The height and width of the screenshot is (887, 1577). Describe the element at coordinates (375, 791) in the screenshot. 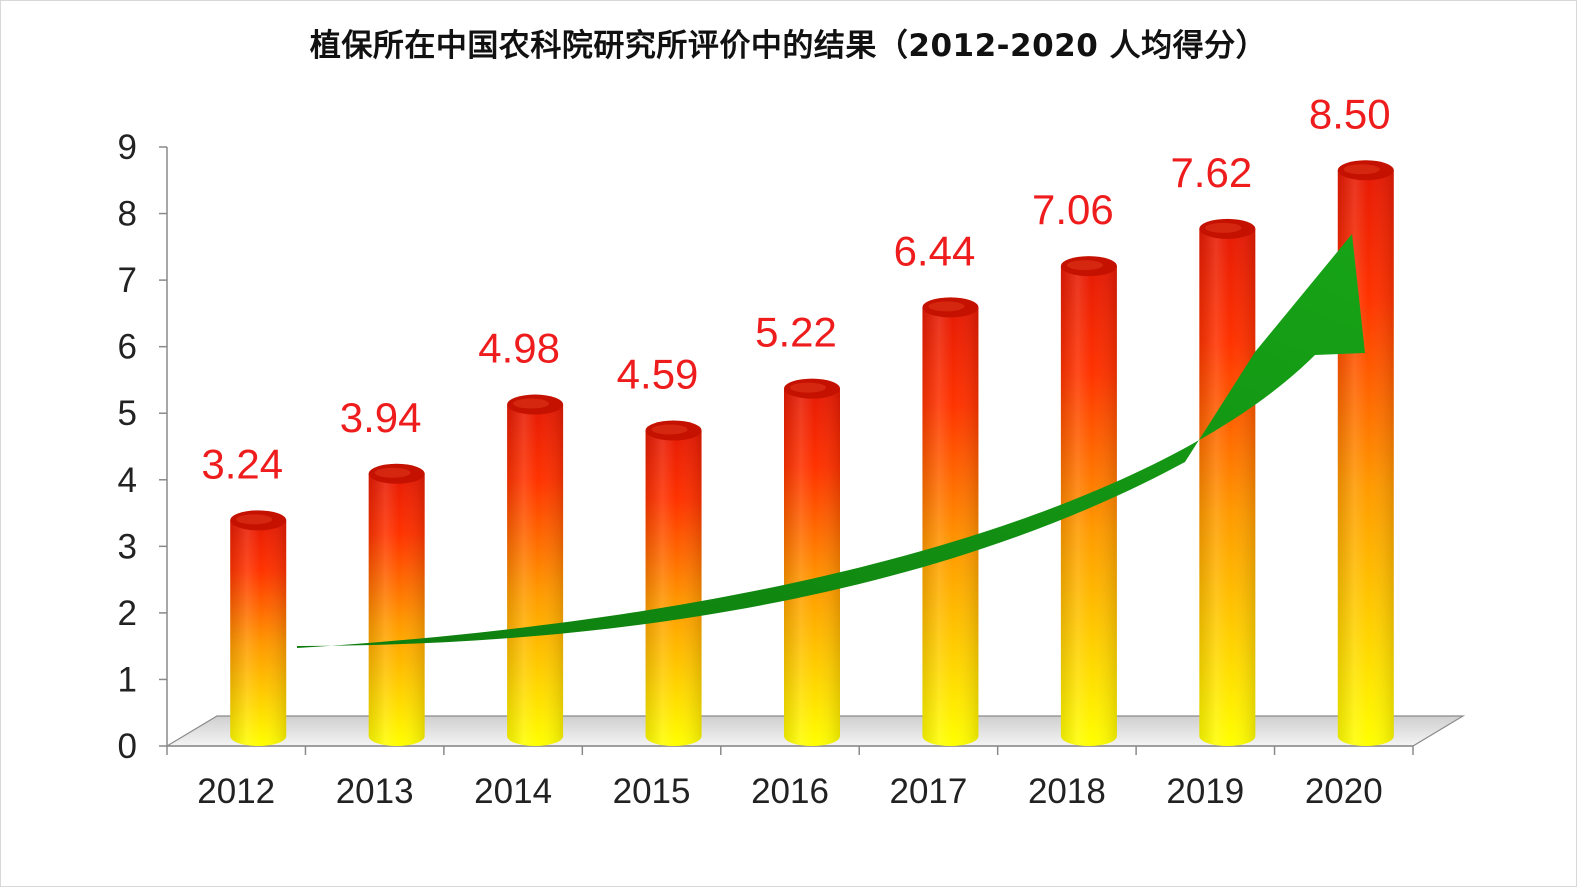

I see `x-tick-label: 2013` at that location.